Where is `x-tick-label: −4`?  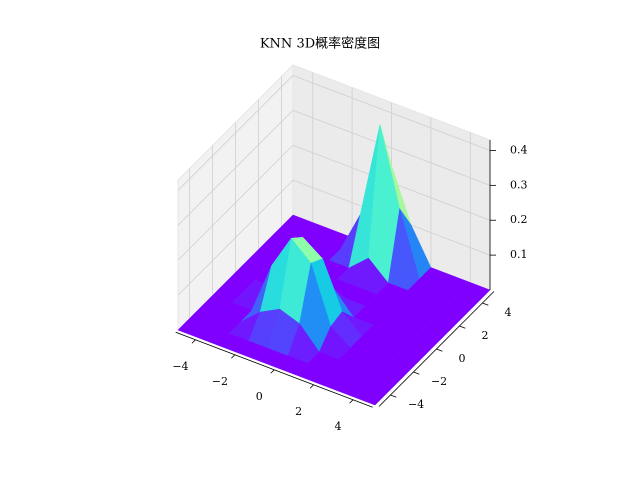 x-tick-label: −4 is located at coordinates (180, 366).